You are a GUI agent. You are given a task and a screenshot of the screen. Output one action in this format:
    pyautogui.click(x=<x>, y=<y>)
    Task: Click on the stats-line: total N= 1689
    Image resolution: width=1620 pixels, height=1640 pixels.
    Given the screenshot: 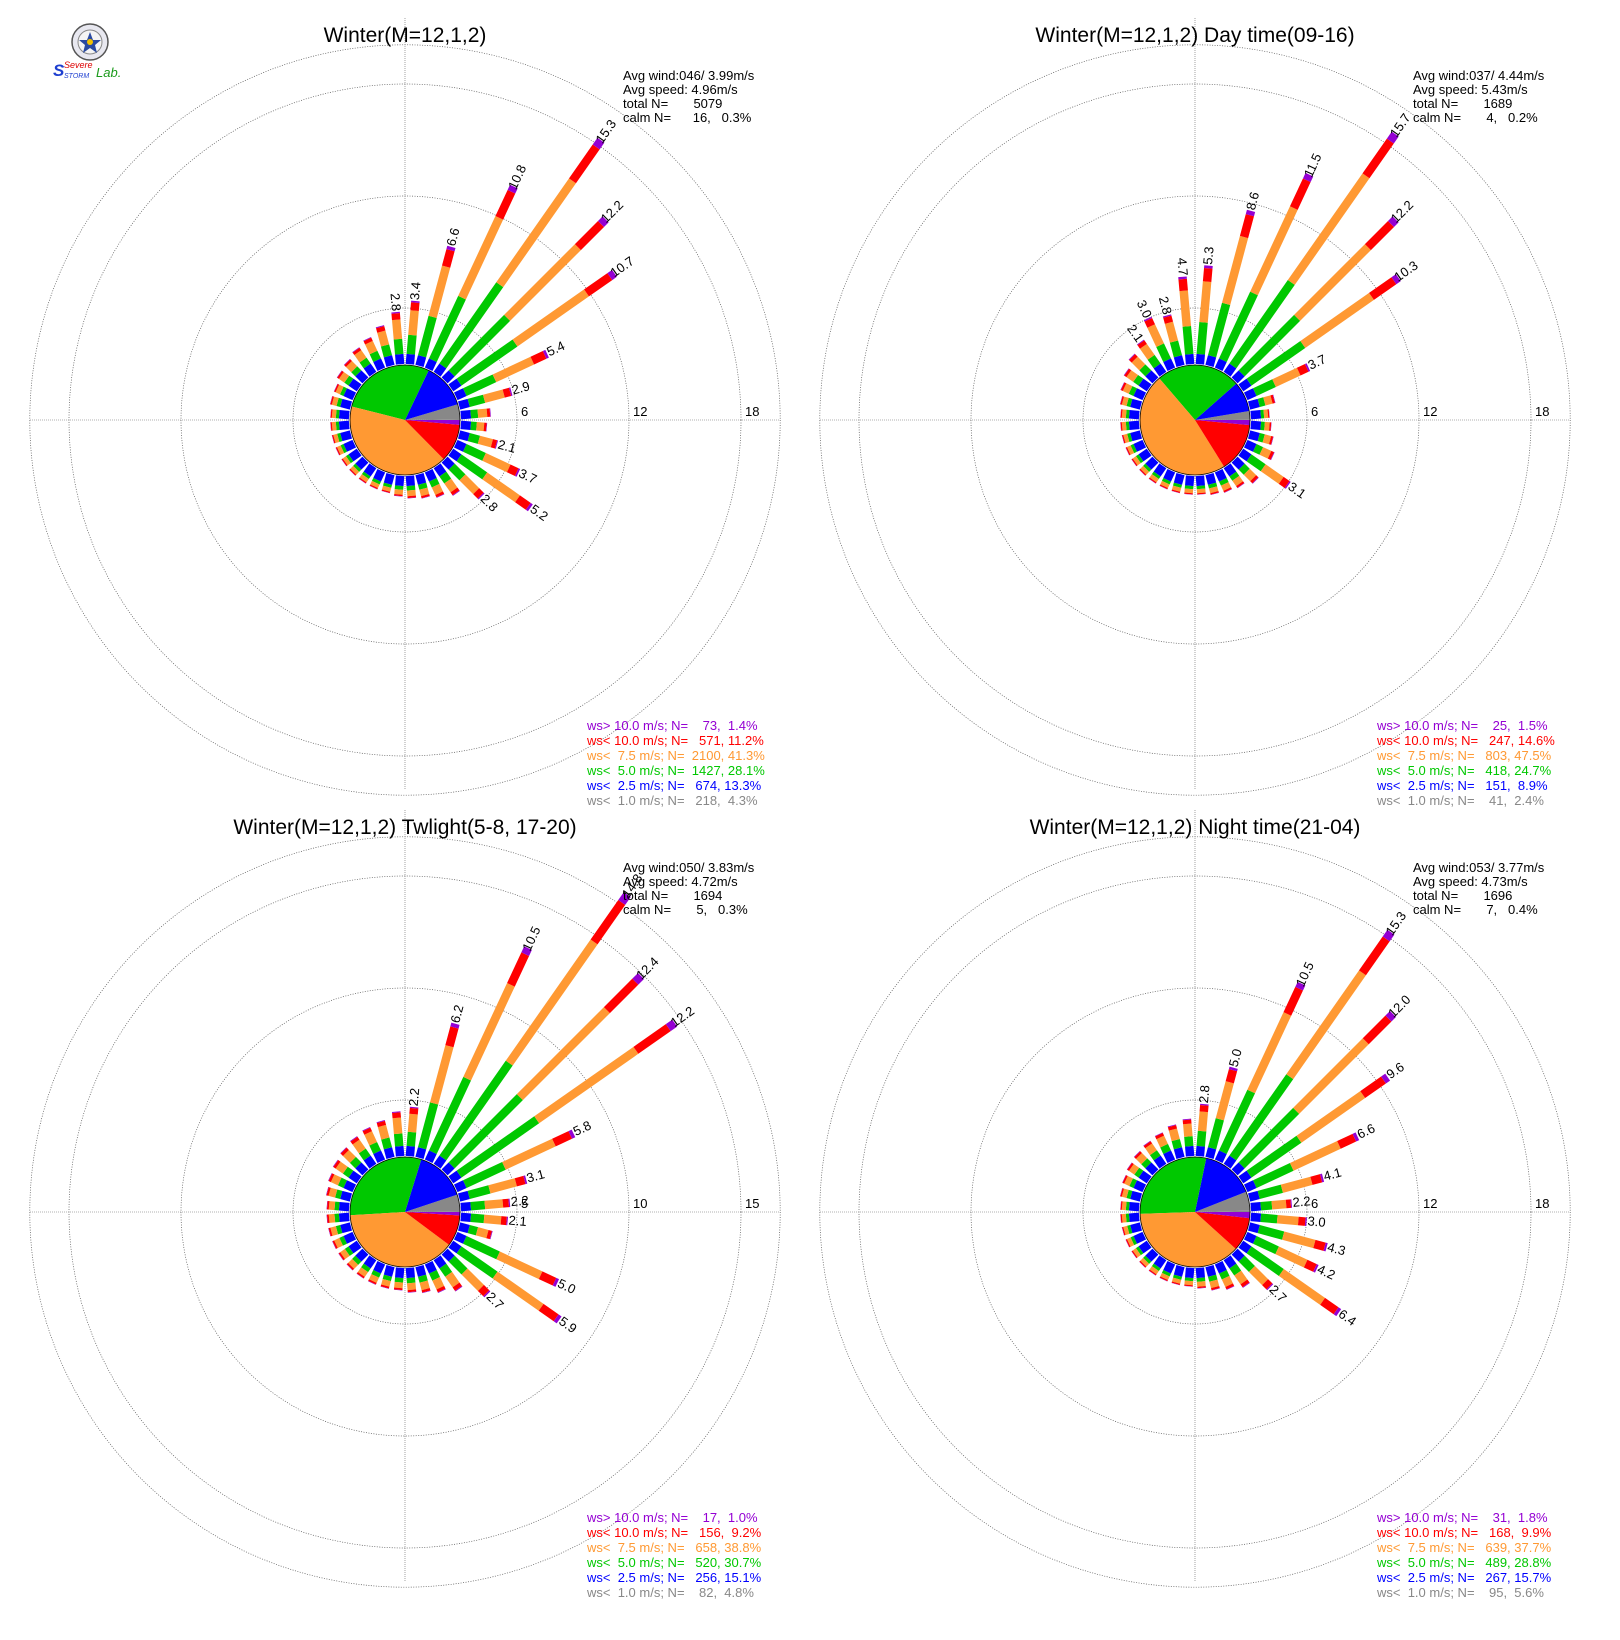 What is the action you would take?
    pyautogui.click(x=1462, y=103)
    